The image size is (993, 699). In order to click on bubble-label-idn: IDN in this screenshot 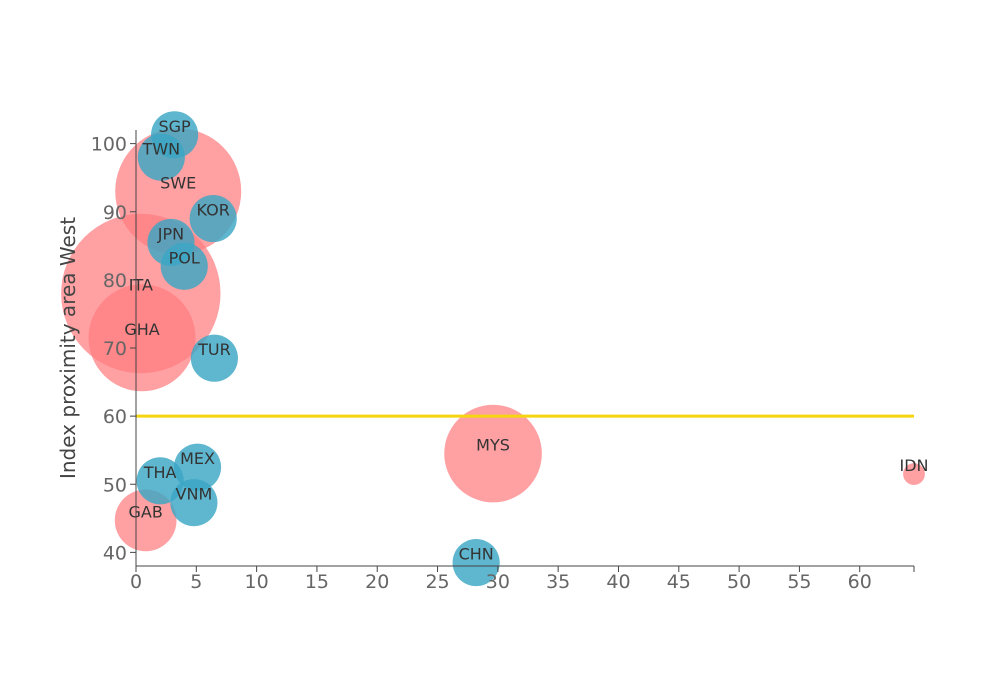, I will do `click(913, 465)`.